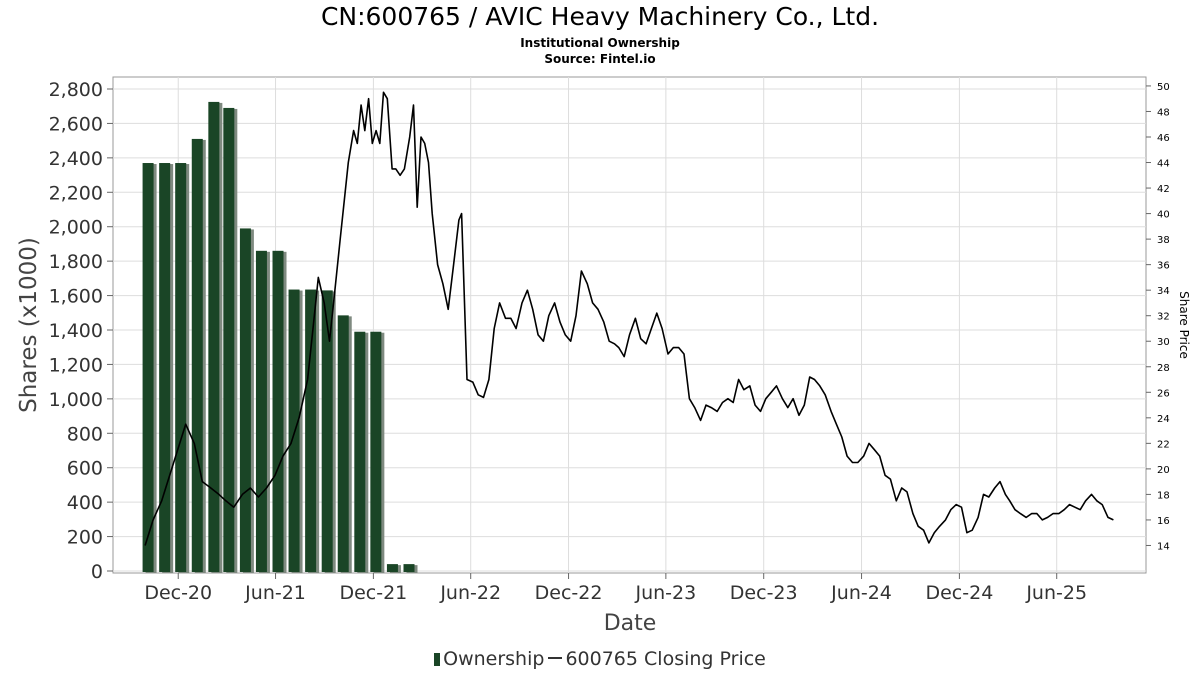  Describe the element at coordinates (665, 659) in the screenshot. I see `price-legend-label: 600765 Closing Price` at that location.